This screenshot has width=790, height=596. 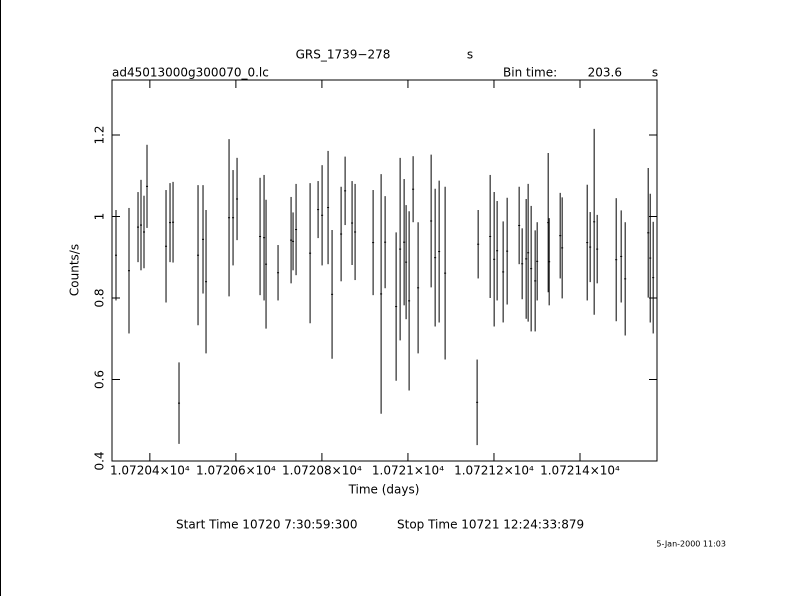 I want to click on title-unit: s, so click(x=470, y=55).